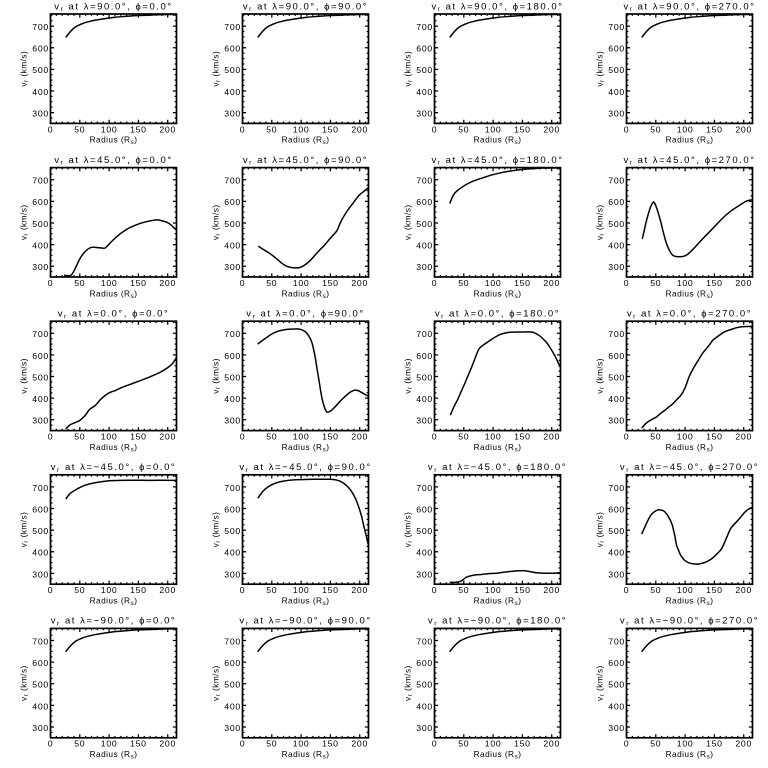  I want to click on svg-text: vr at λ=45.0°, ϕ=0.0°, so click(113, 161).